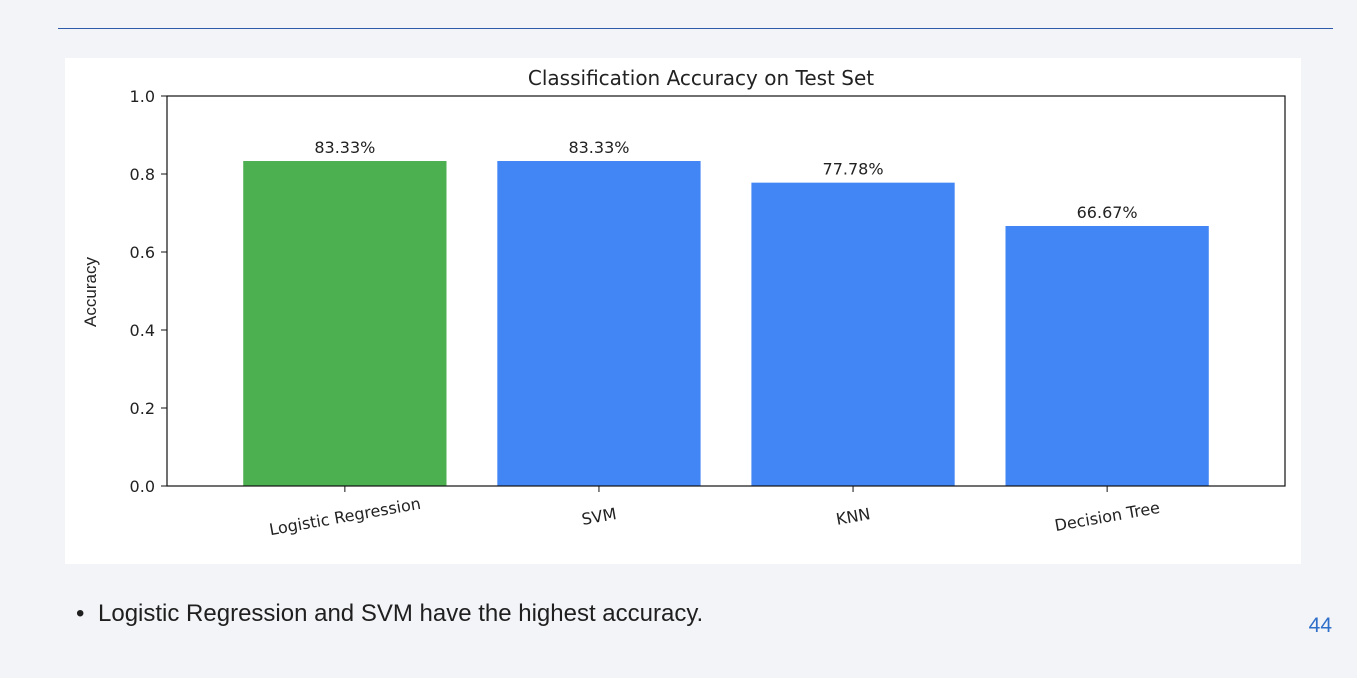  Describe the element at coordinates (1107, 212) in the screenshot. I see `data-label: 66.67%` at that location.